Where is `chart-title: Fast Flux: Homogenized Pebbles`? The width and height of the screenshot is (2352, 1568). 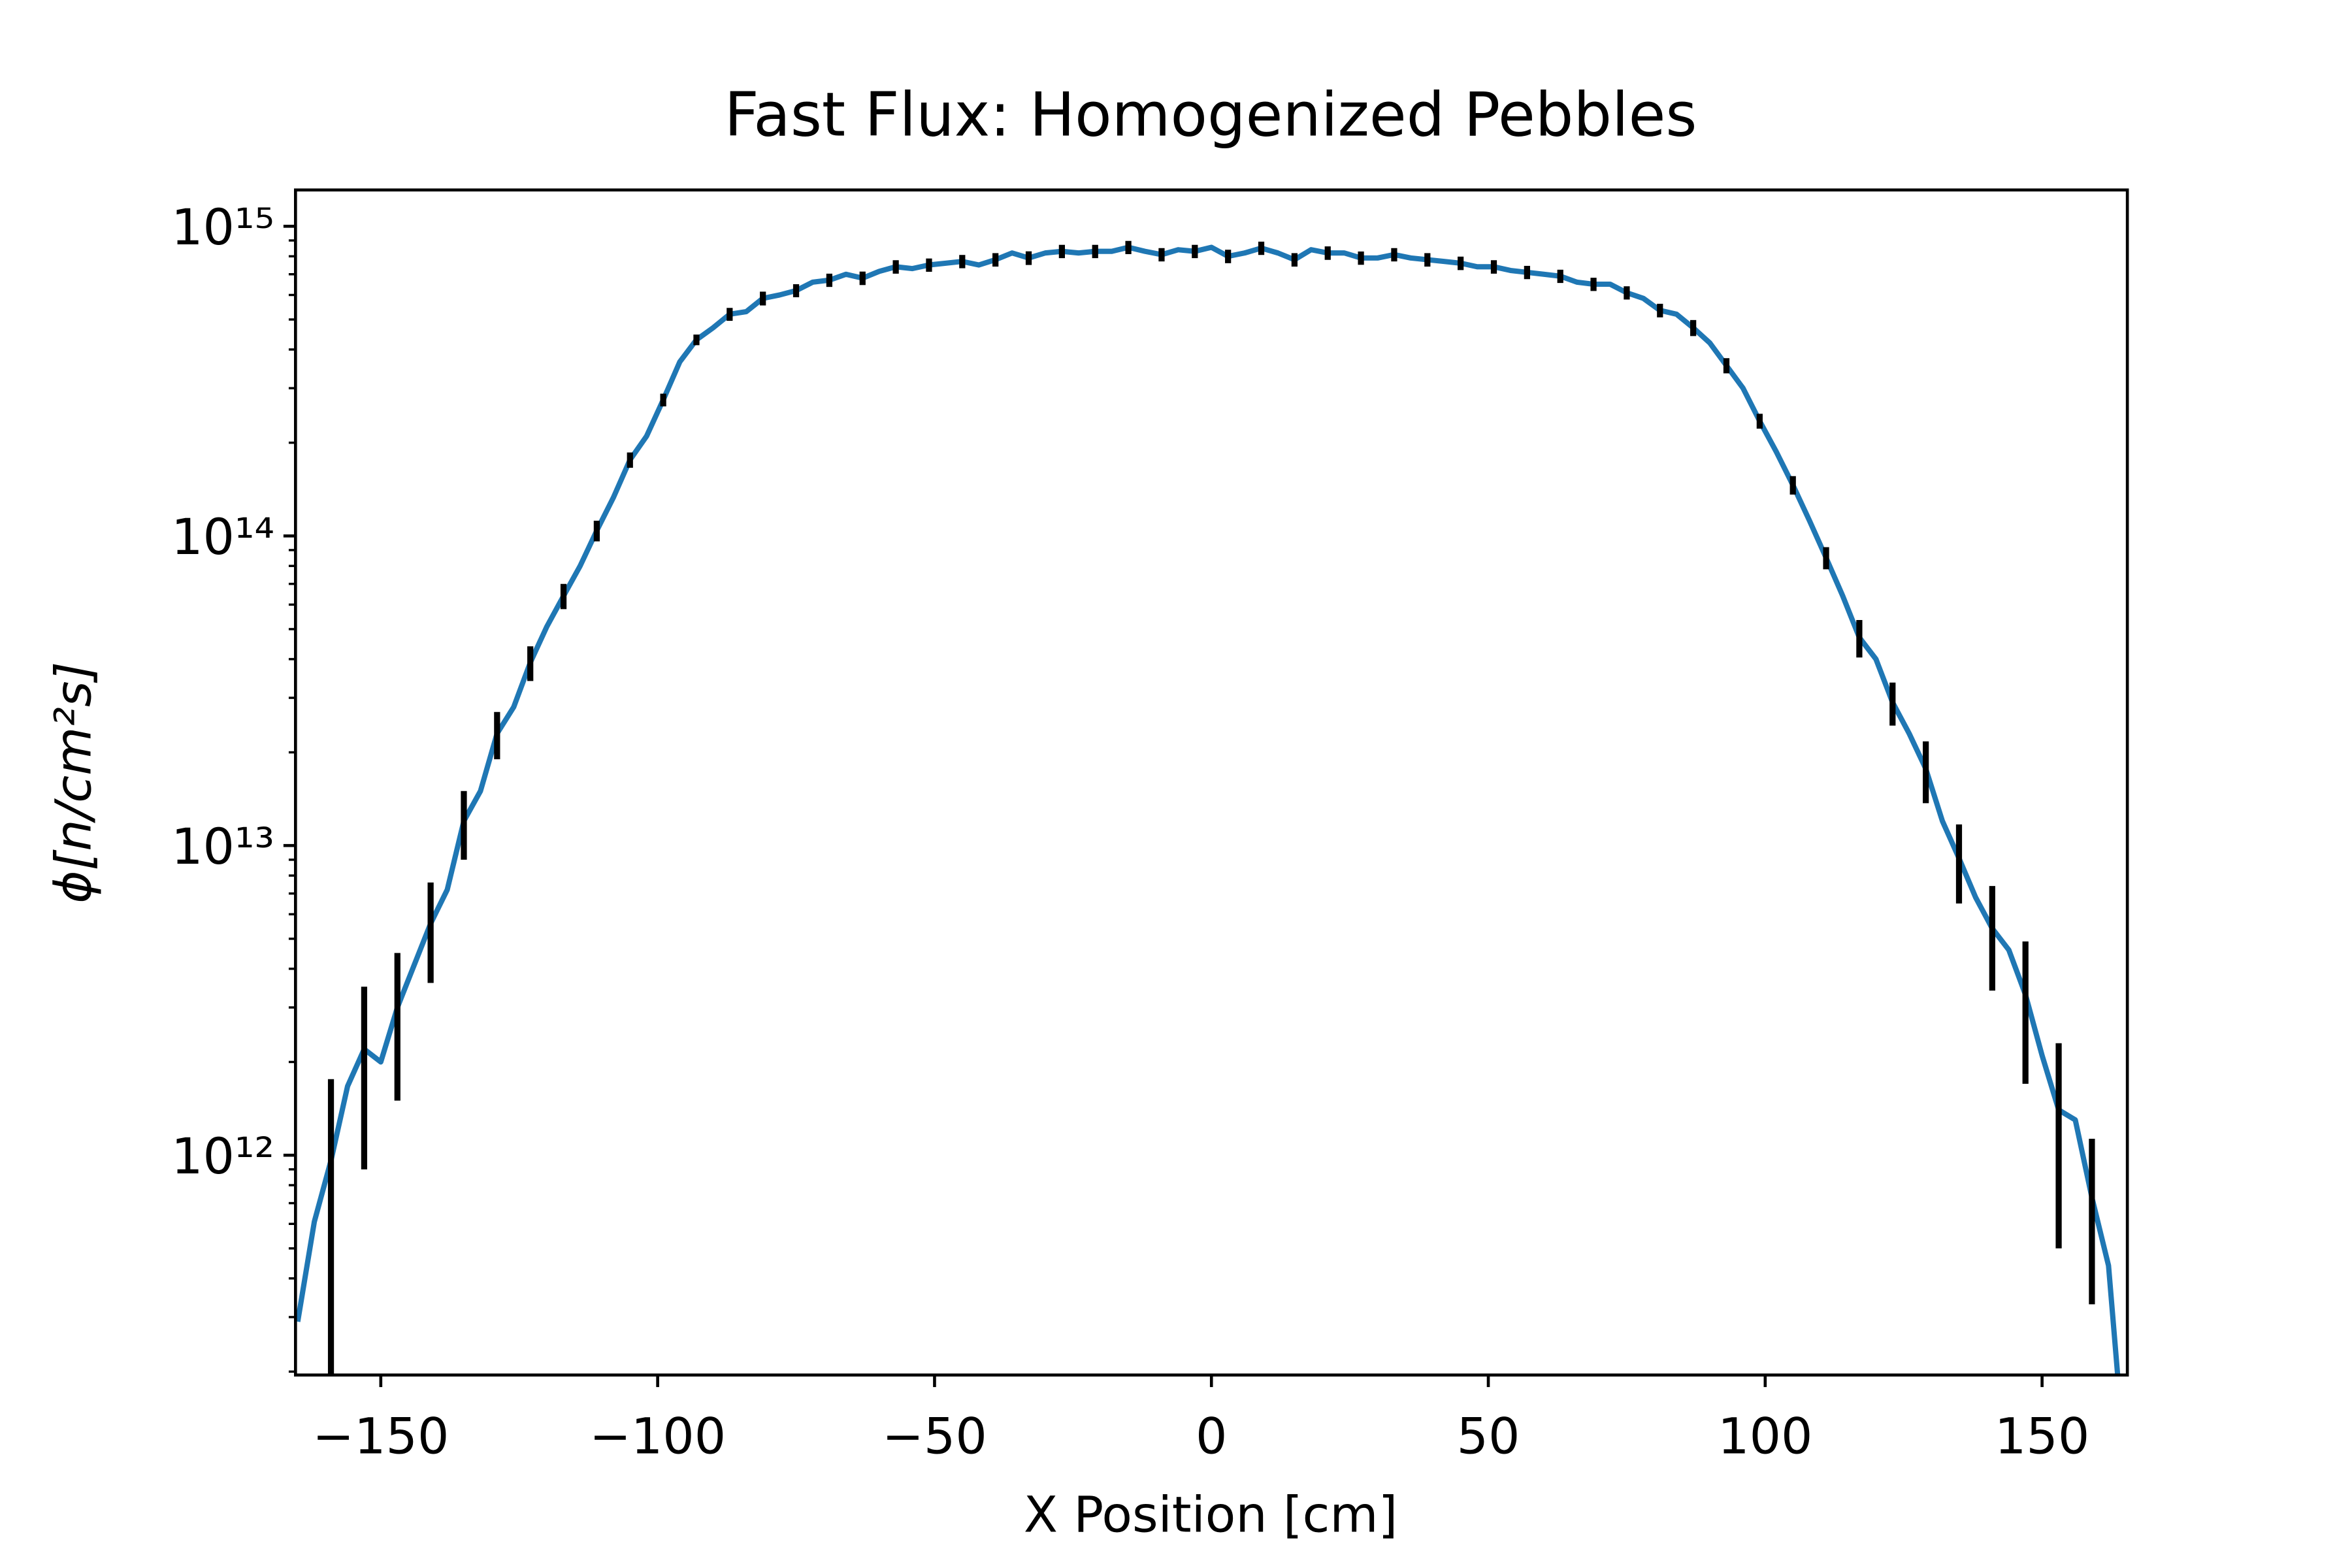
chart-title: Fast Flux: Homogenized Pebbles is located at coordinates (1211, 115).